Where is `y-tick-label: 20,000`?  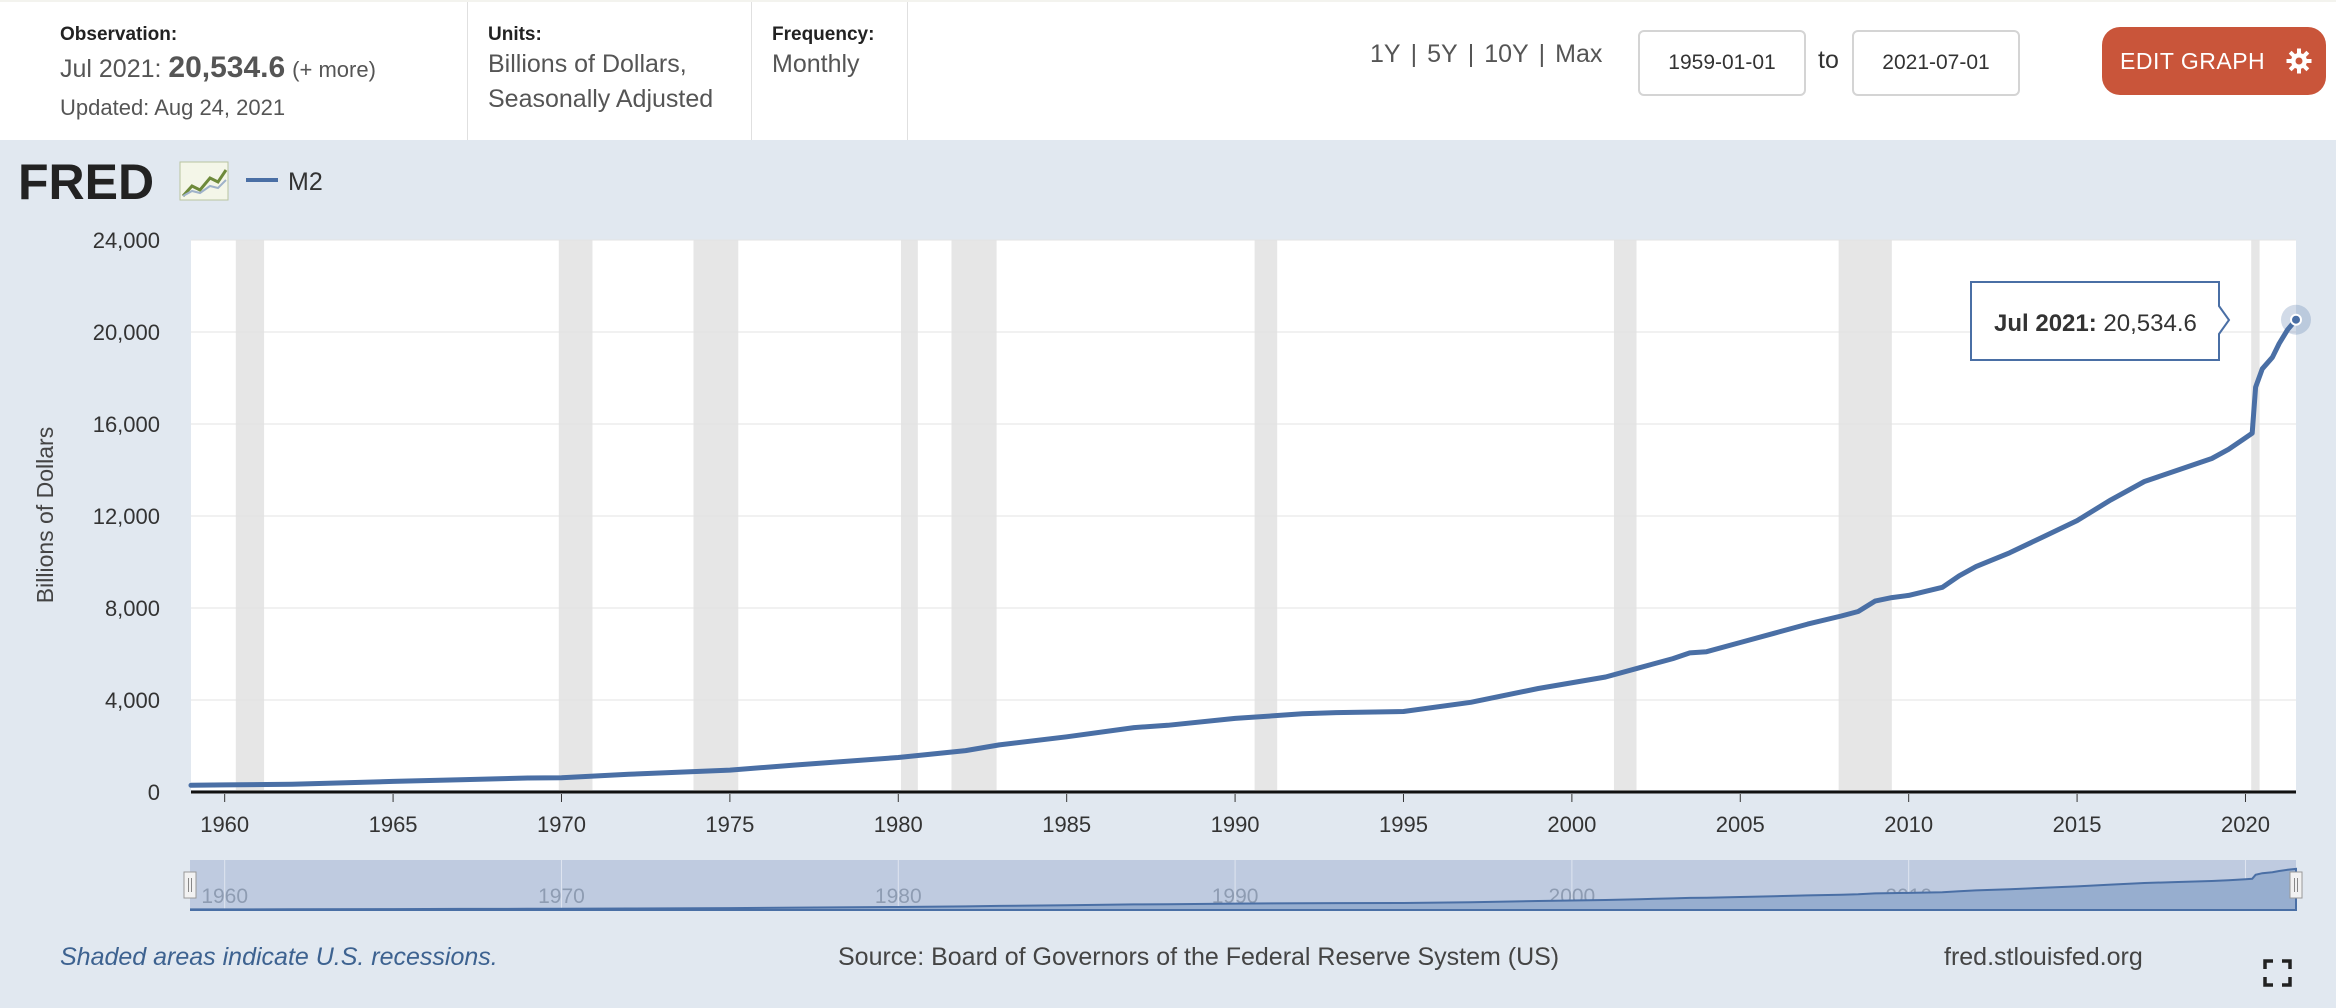
y-tick-label: 20,000 is located at coordinates (126, 332).